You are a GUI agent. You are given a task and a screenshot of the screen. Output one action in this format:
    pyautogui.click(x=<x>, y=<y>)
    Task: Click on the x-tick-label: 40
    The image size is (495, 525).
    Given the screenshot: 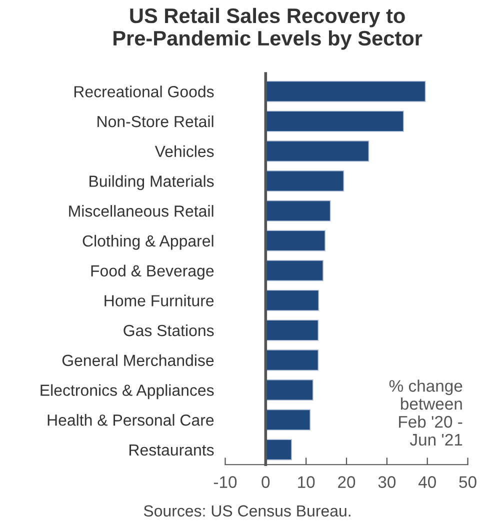 What is the action you would take?
    pyautogui.click(x=427, y=482)
    